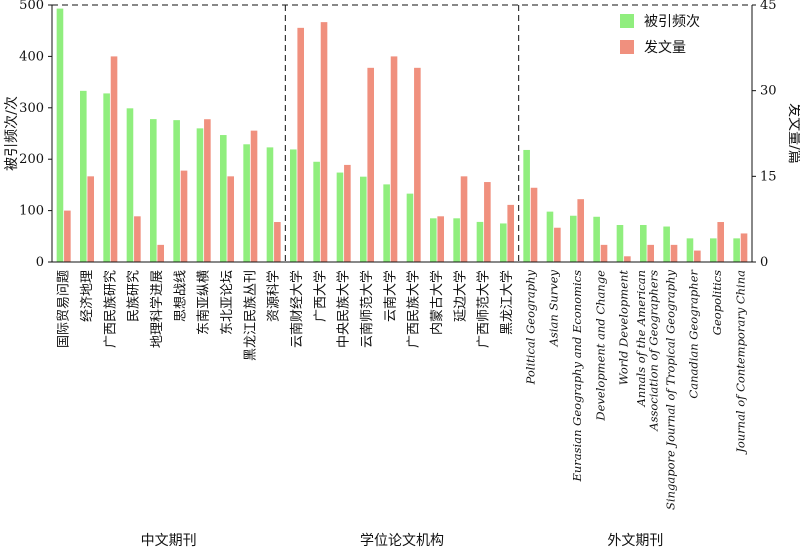 The height and width of the screenshot is (559, 800). What do you see at coordinates (180, 296) in the screenshot?
I see `category-label: 思想战线` at bounding box center [180, 296].